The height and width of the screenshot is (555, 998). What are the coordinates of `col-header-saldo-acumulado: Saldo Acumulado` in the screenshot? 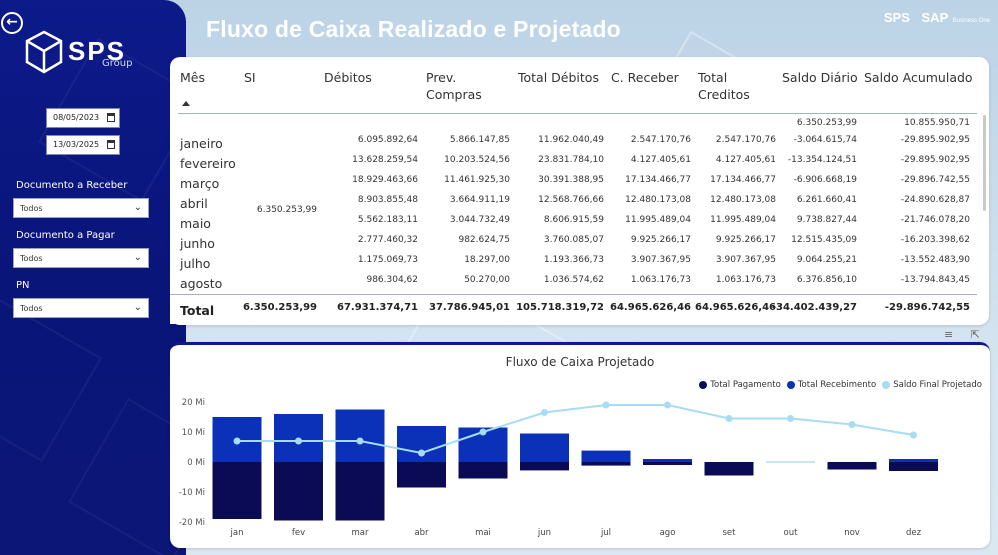 It's located at (918, 77).